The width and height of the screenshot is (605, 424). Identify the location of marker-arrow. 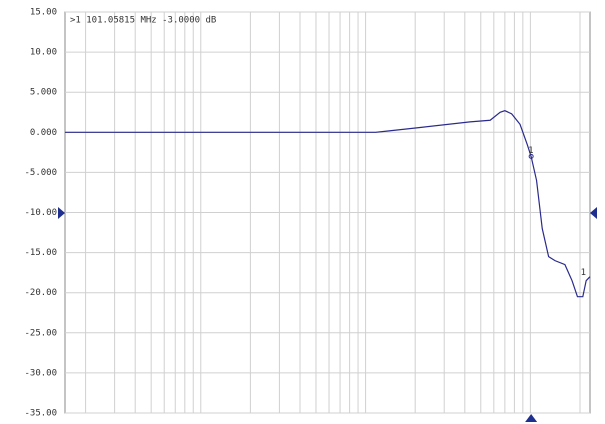
(531, 418).